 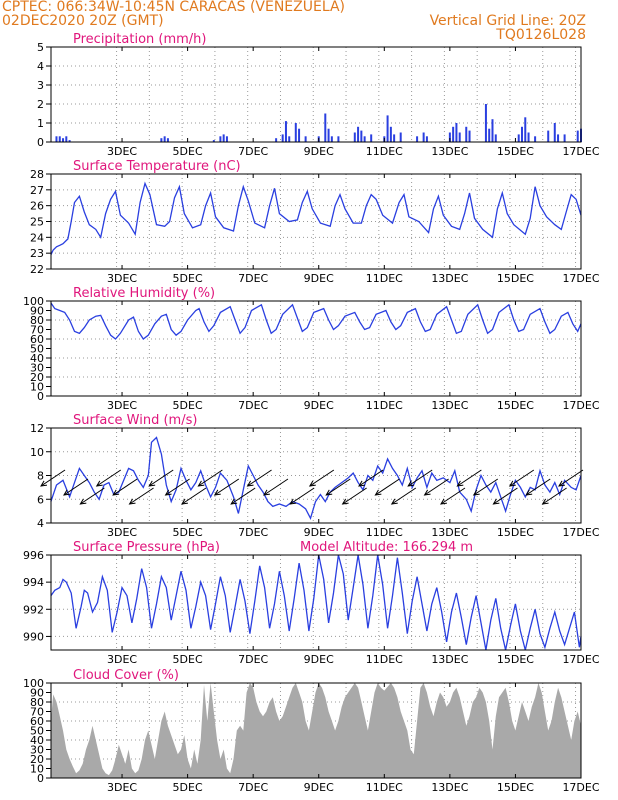 What do you see at coordinates (253, 659) in the screenshot?
I see `pres-xtick-label: 7DEC` at bounding box center [253, 659].